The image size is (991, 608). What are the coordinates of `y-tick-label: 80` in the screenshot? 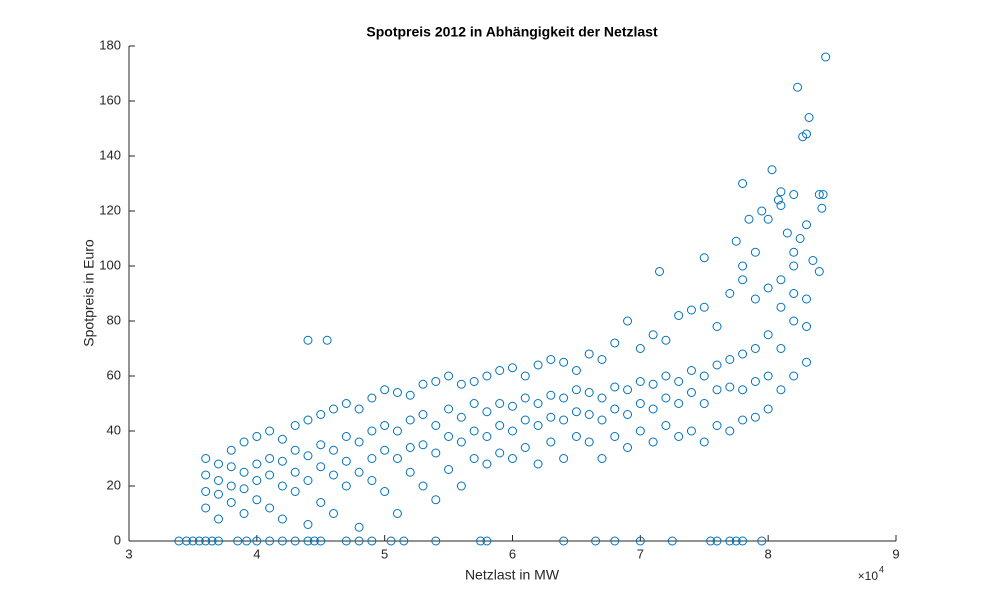 It's located at (114, 319).